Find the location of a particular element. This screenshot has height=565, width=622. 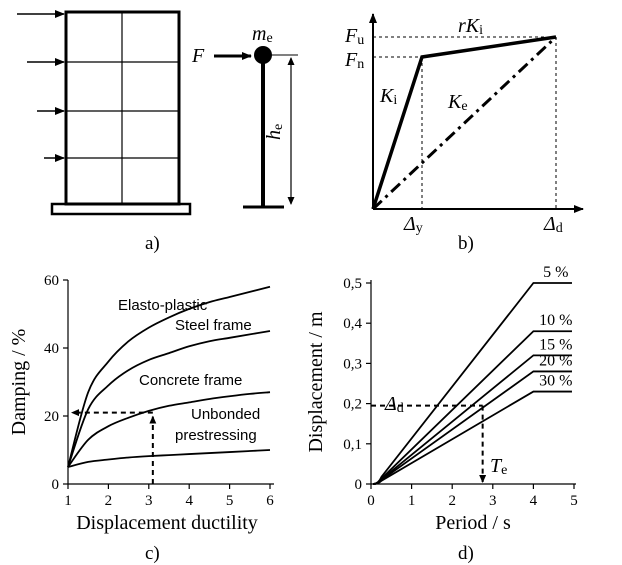

caption-d: d) is located at coordinates (466, 553).